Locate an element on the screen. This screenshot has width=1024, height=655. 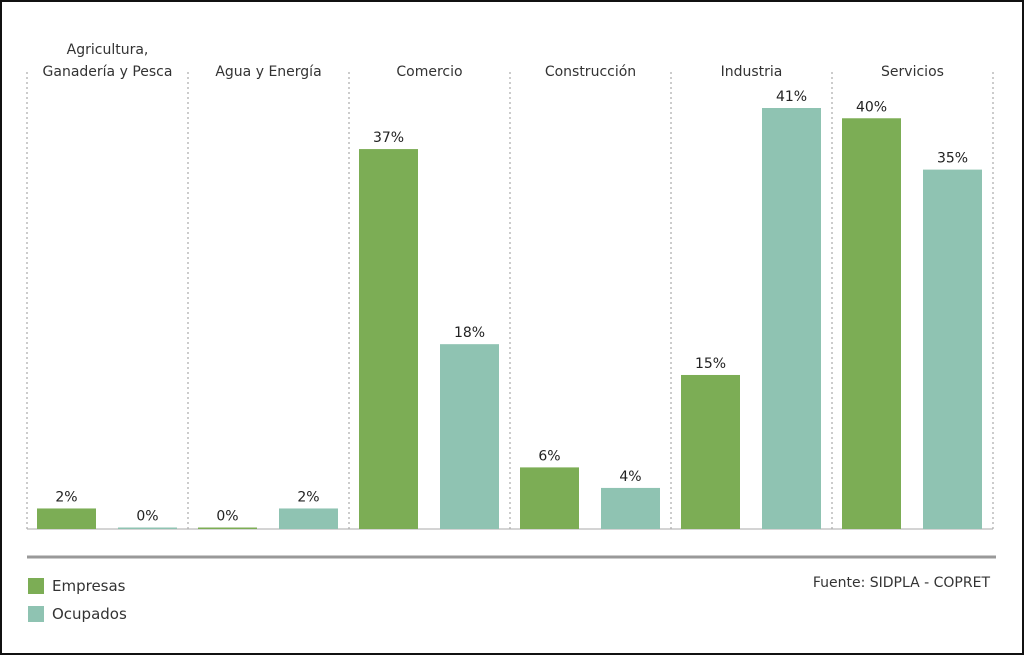
data-label: 15% is located at coordinates (710, 364).